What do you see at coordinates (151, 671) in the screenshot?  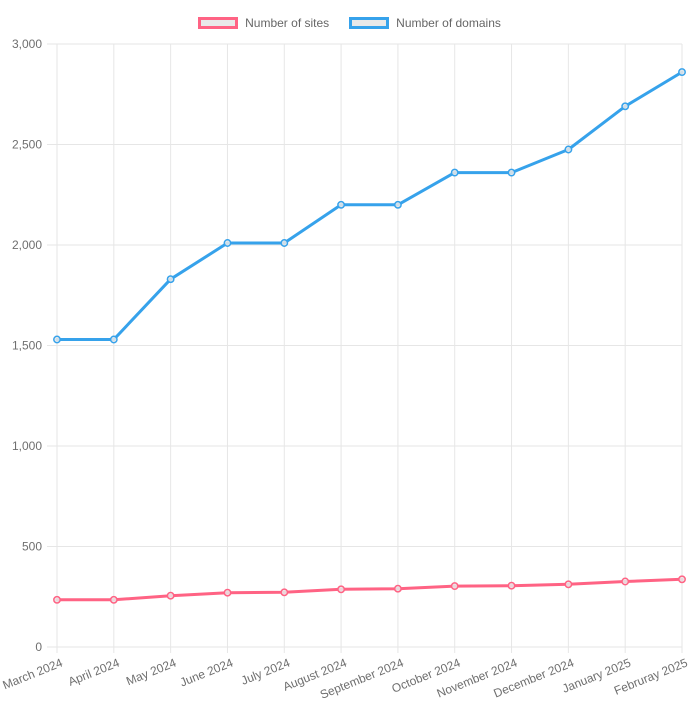 I see `x-tick-label: May 2024` at bounding box center [151, 671].